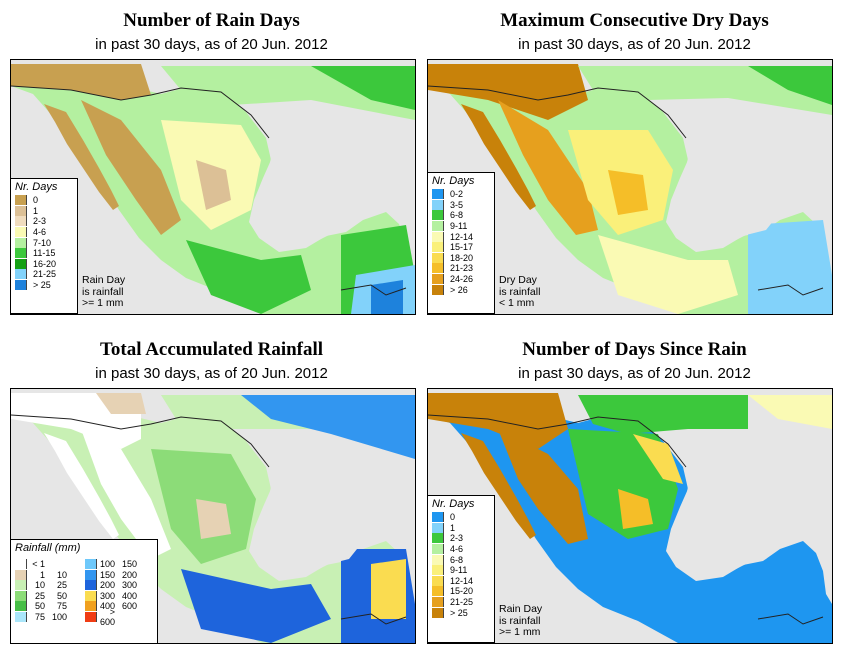 Image resolution: width=846 pixels, height=658 pixels. I want to click on legend-label: > 26, so click(459, 289).